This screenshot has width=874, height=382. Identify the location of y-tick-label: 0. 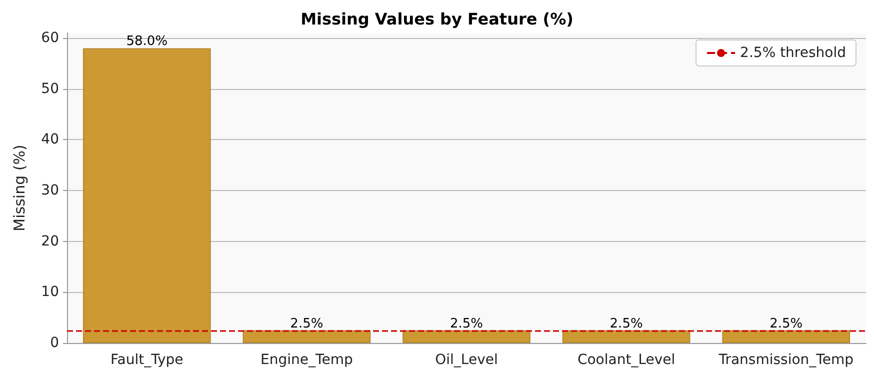
(54, 343).